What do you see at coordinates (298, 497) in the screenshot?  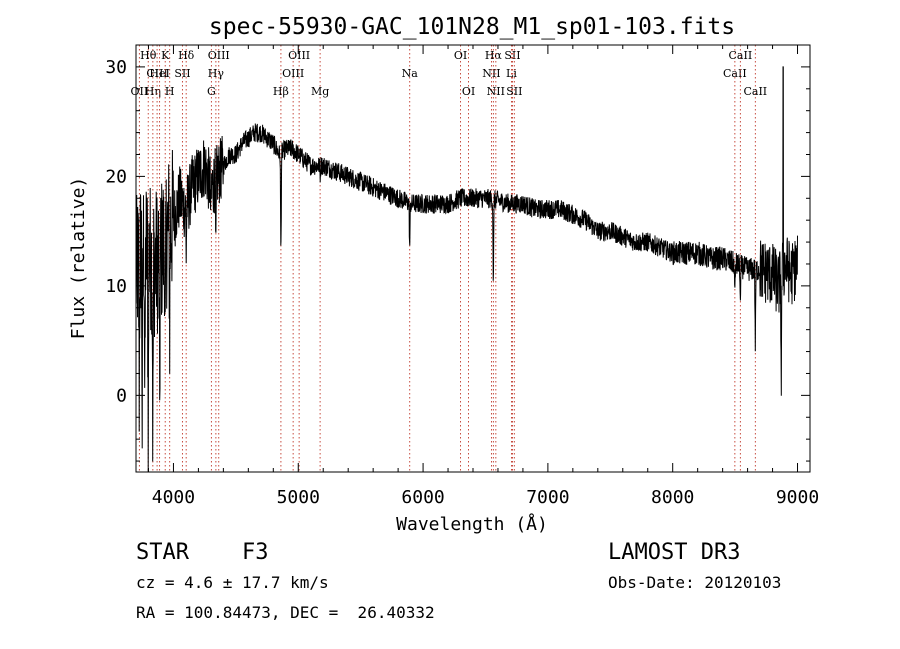 I see `x-tick-label-1: 5000` at bounding box center [298, 497].